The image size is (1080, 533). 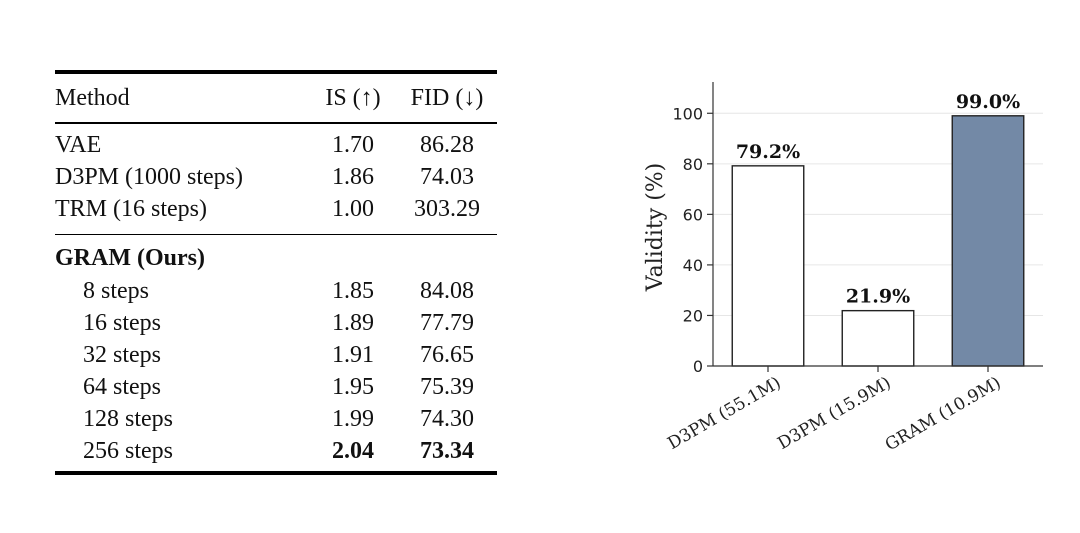 What do you see at coordinates (353, 177) in the screenshot?
I see `row-is: 1.86` at bounding box center [353, 177].